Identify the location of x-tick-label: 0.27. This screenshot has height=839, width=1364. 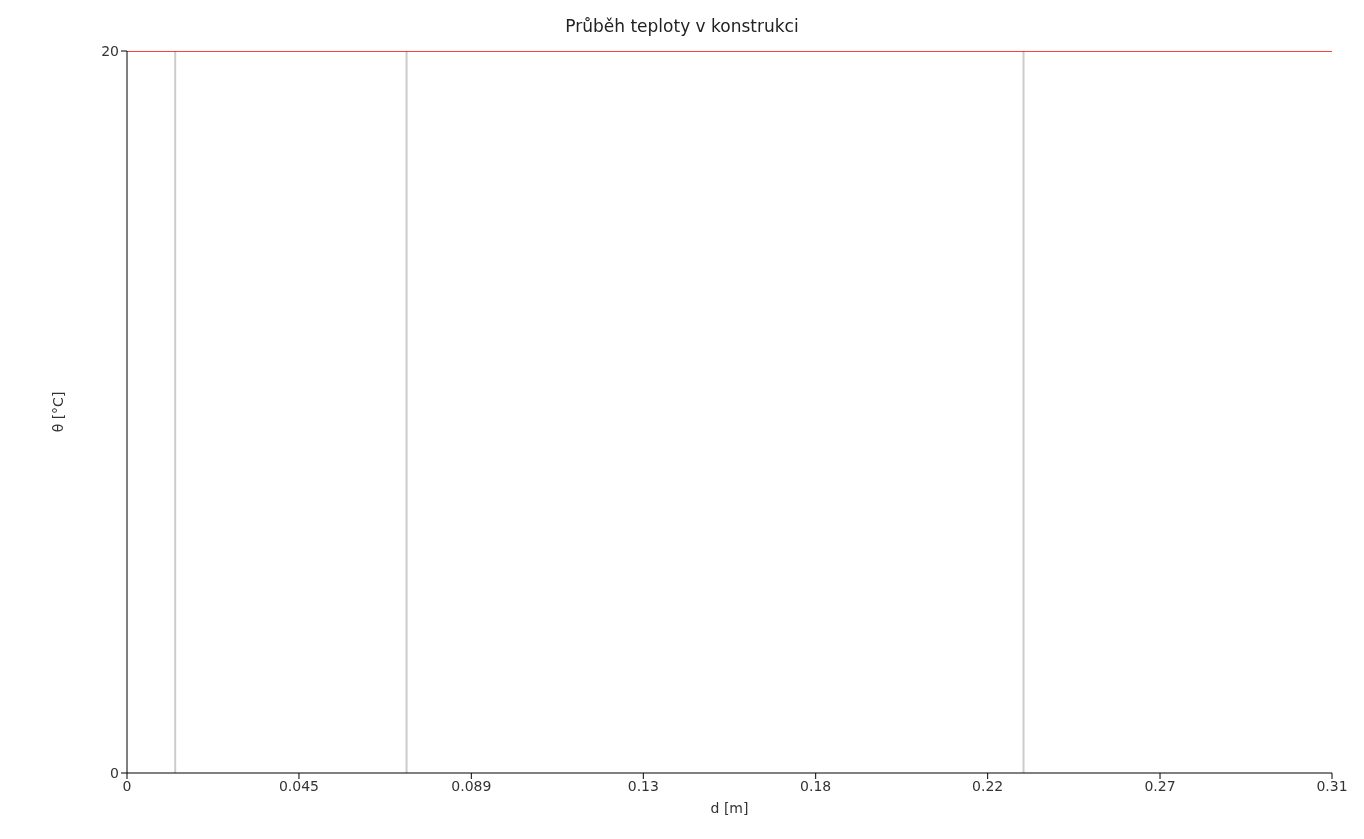
(1160, 785).